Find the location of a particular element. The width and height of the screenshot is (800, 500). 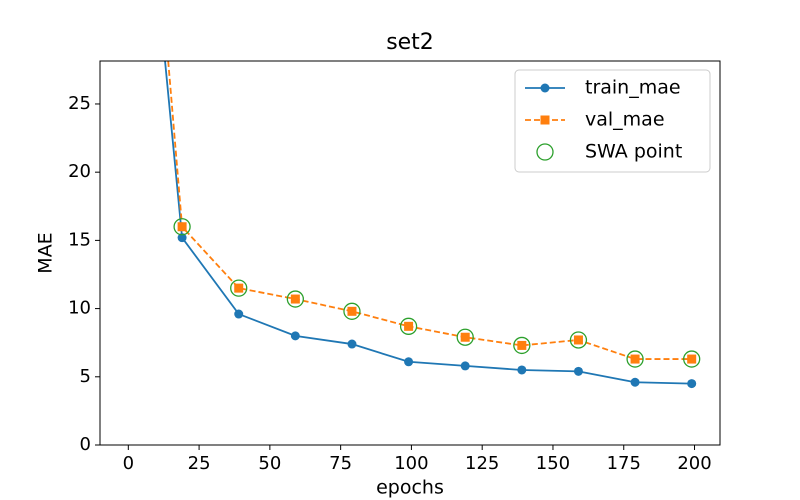

x-tick-label: 25 is located at coordinates (199, 463).